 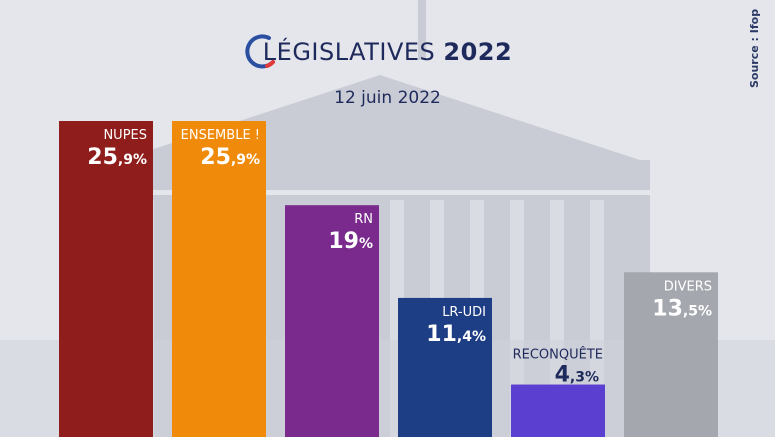 I want to click on bar-nupes, so click(x=106, y=279).